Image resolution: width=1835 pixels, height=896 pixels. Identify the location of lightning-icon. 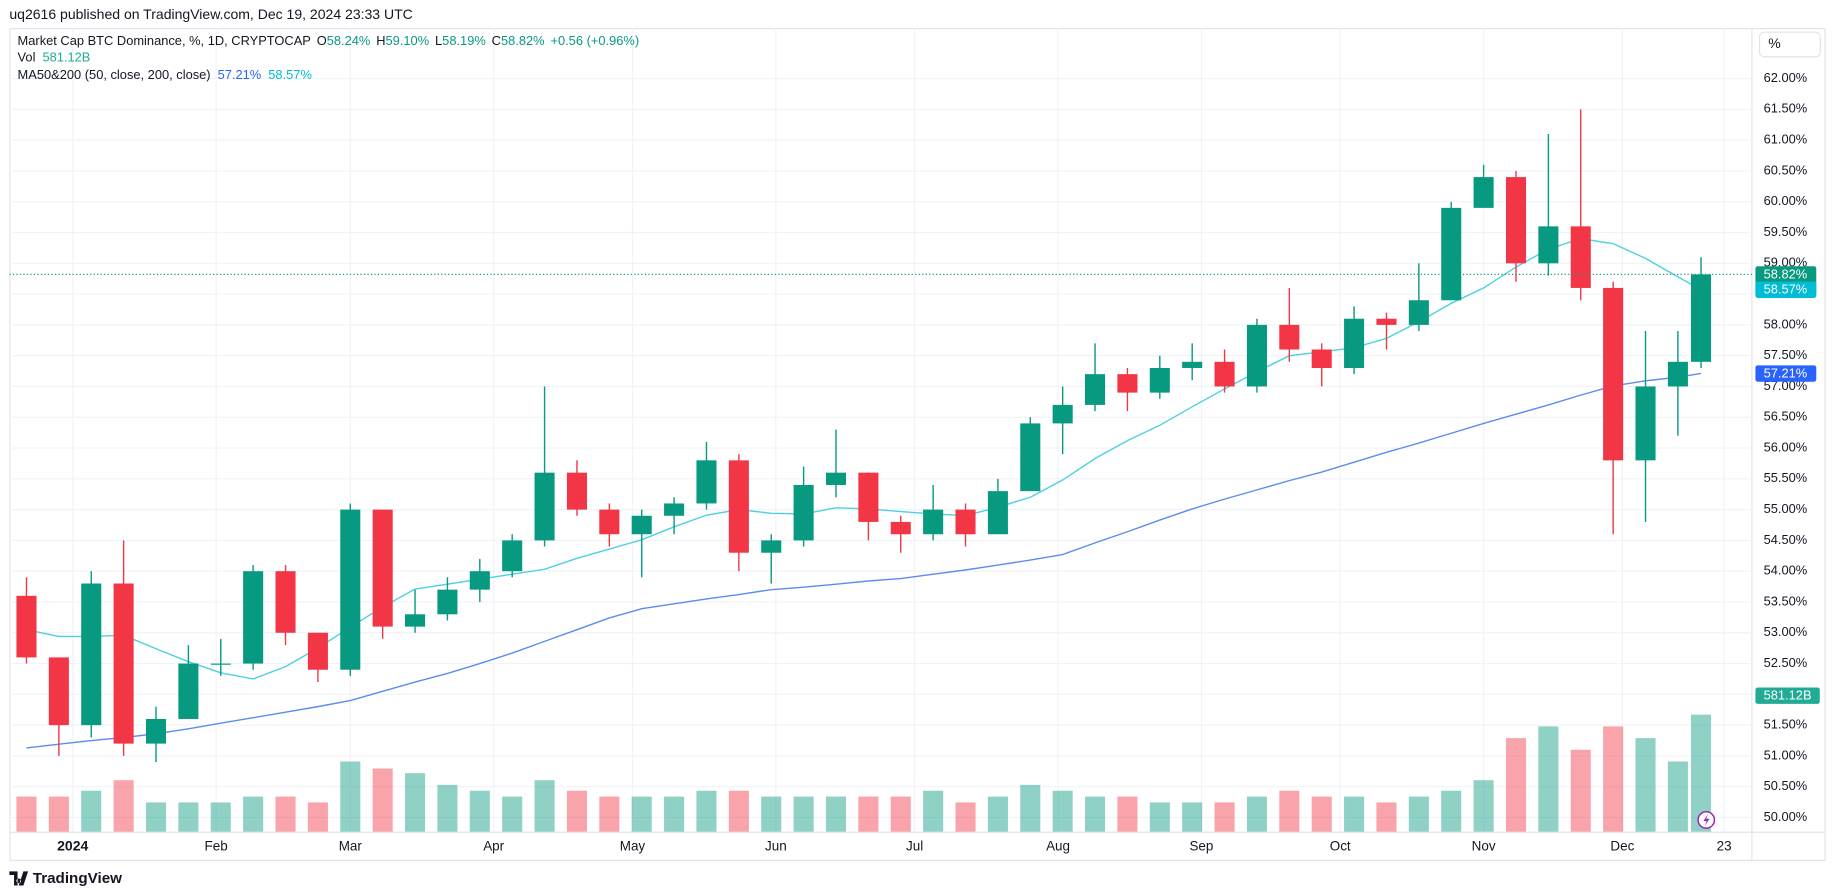
(1706, 820).